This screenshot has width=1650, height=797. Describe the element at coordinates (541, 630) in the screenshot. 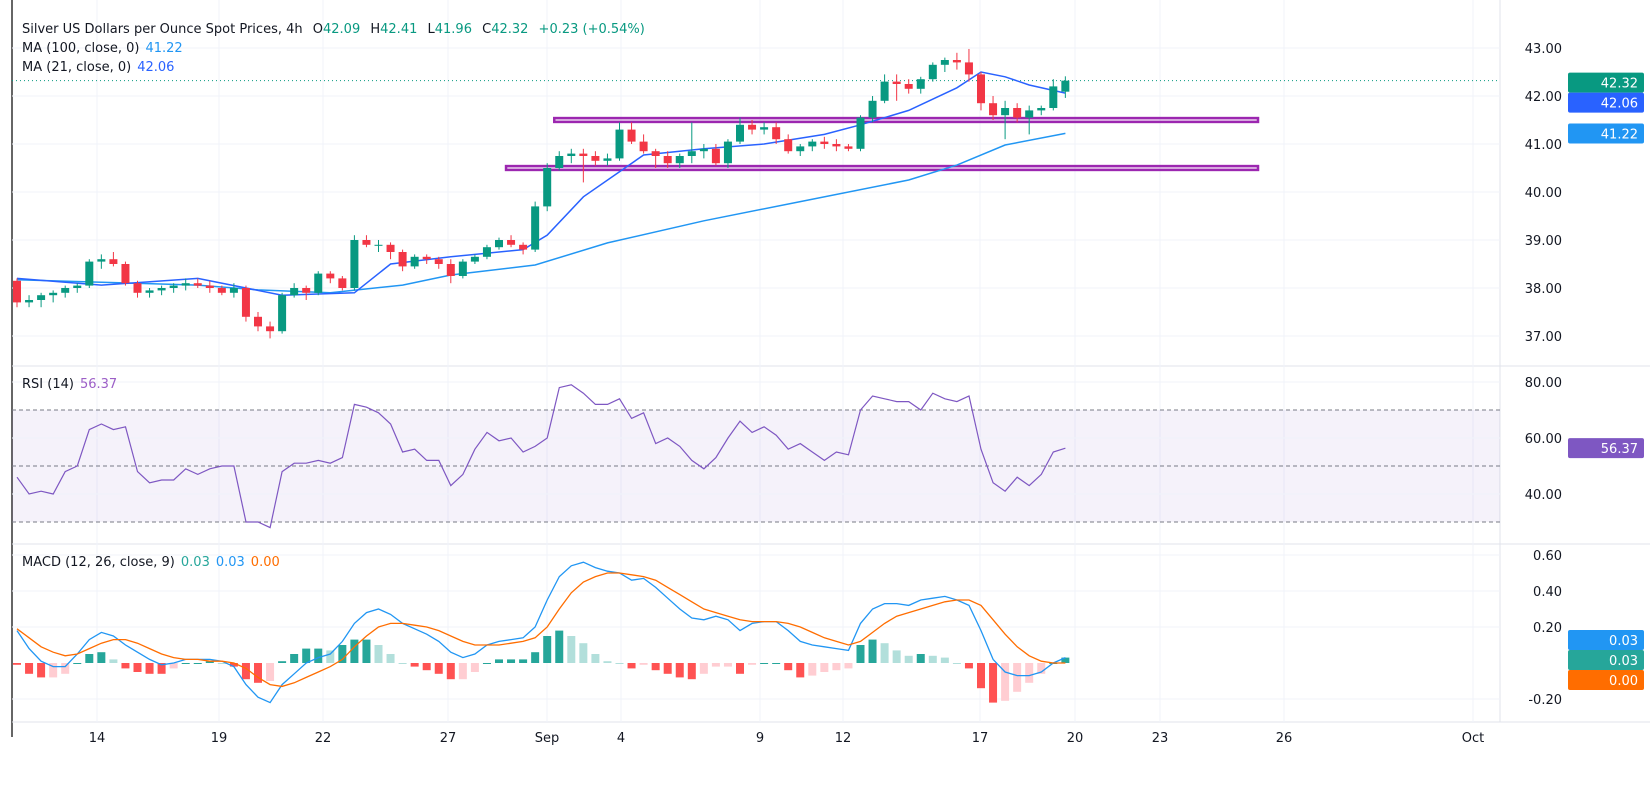

I see `macd-signal-line` at that location.